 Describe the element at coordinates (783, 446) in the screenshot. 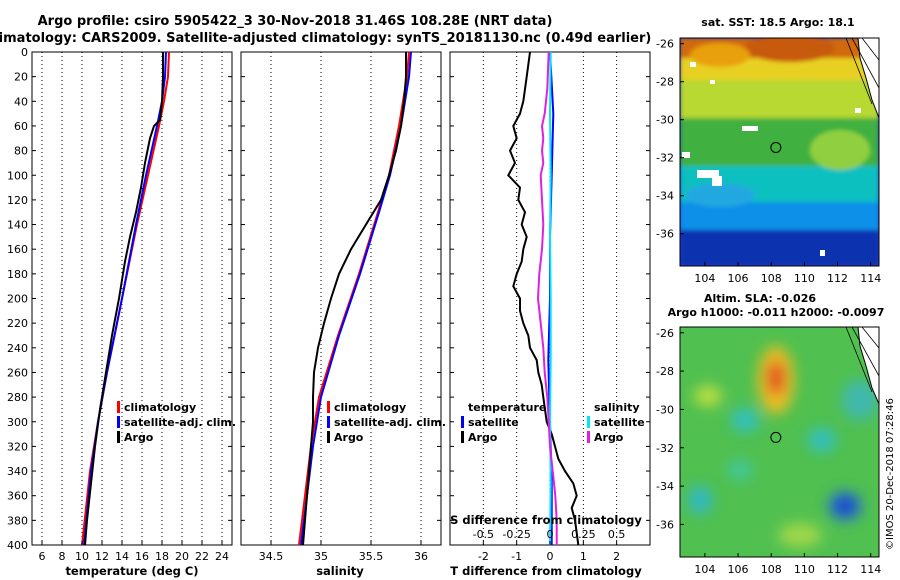

I see `sla-anomalies` at that location.